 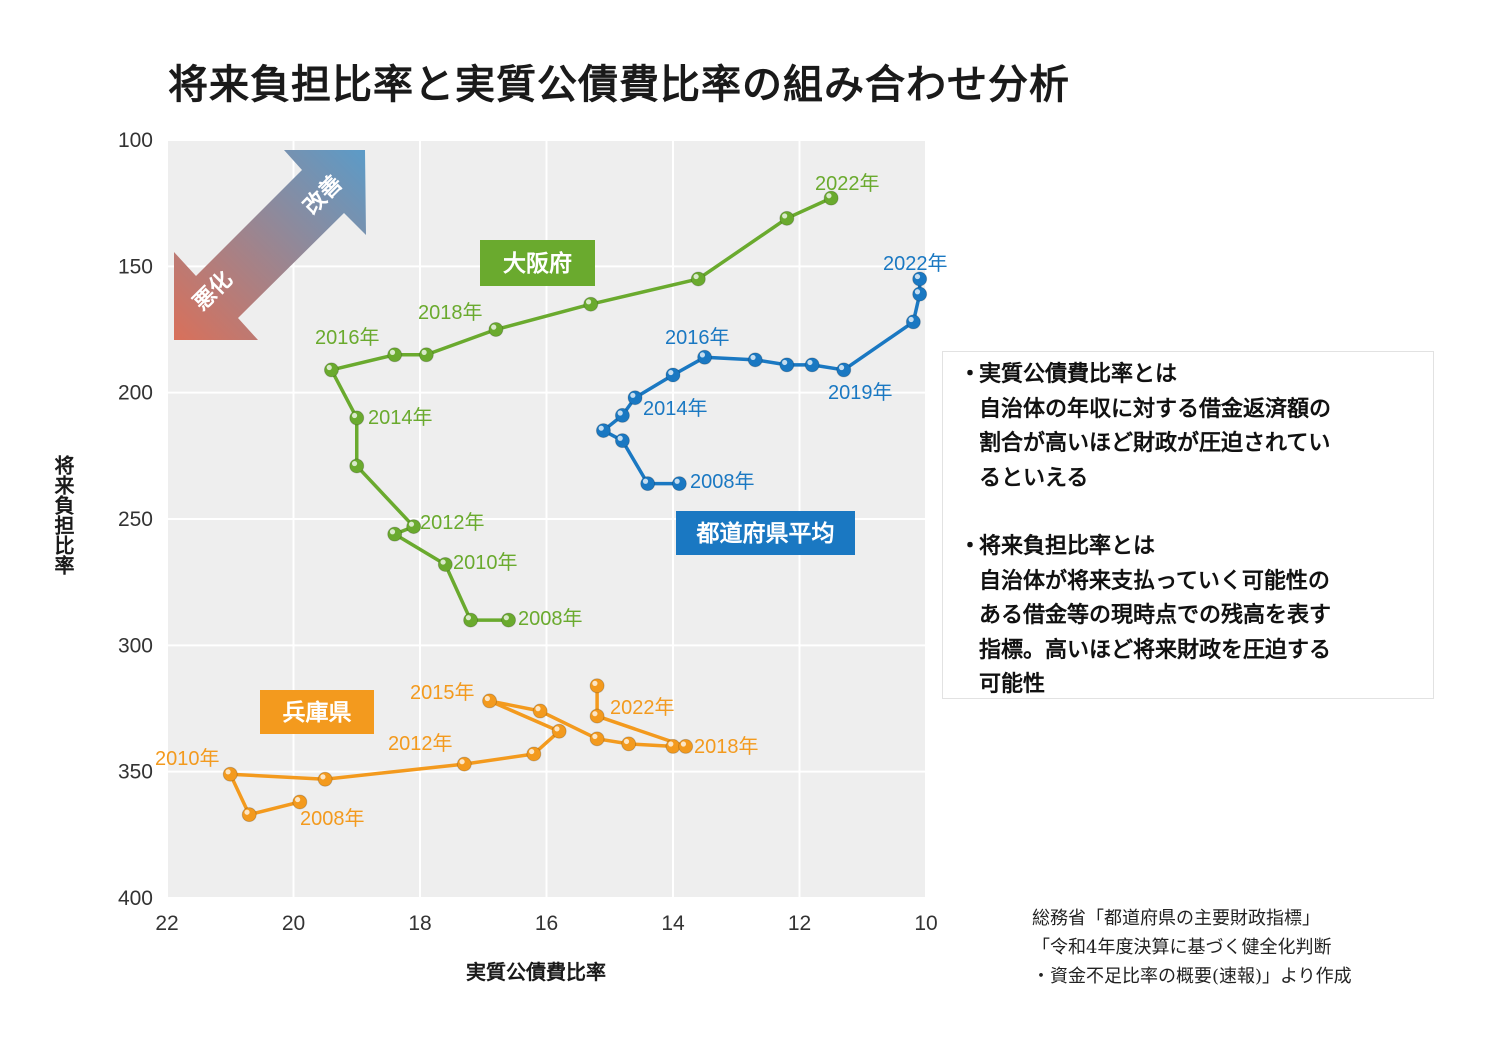 What do you see at coordinates (442, 692) in the screenshot?
I see `year-label: 2015年` at bounding box center [442, 692].